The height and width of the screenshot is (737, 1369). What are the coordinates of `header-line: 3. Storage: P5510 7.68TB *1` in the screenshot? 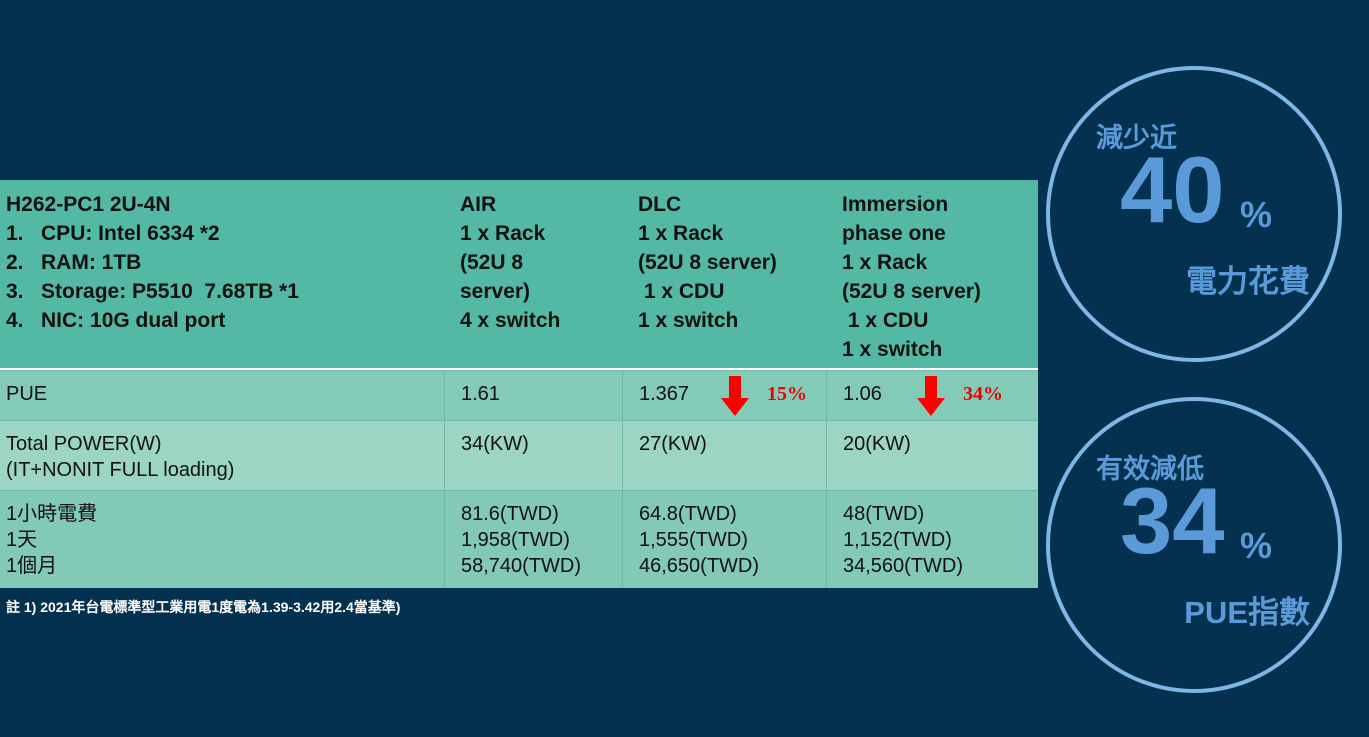 It's located at (152, 291).